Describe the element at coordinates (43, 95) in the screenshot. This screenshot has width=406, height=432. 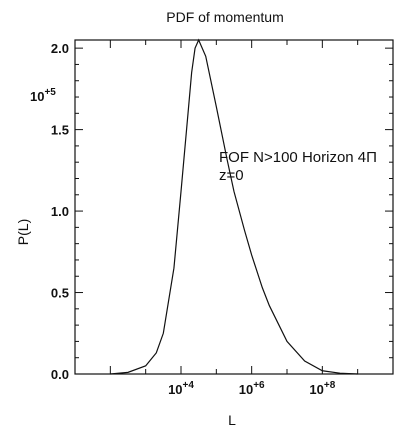
I see `y-multiplier: 10+5` at that location.